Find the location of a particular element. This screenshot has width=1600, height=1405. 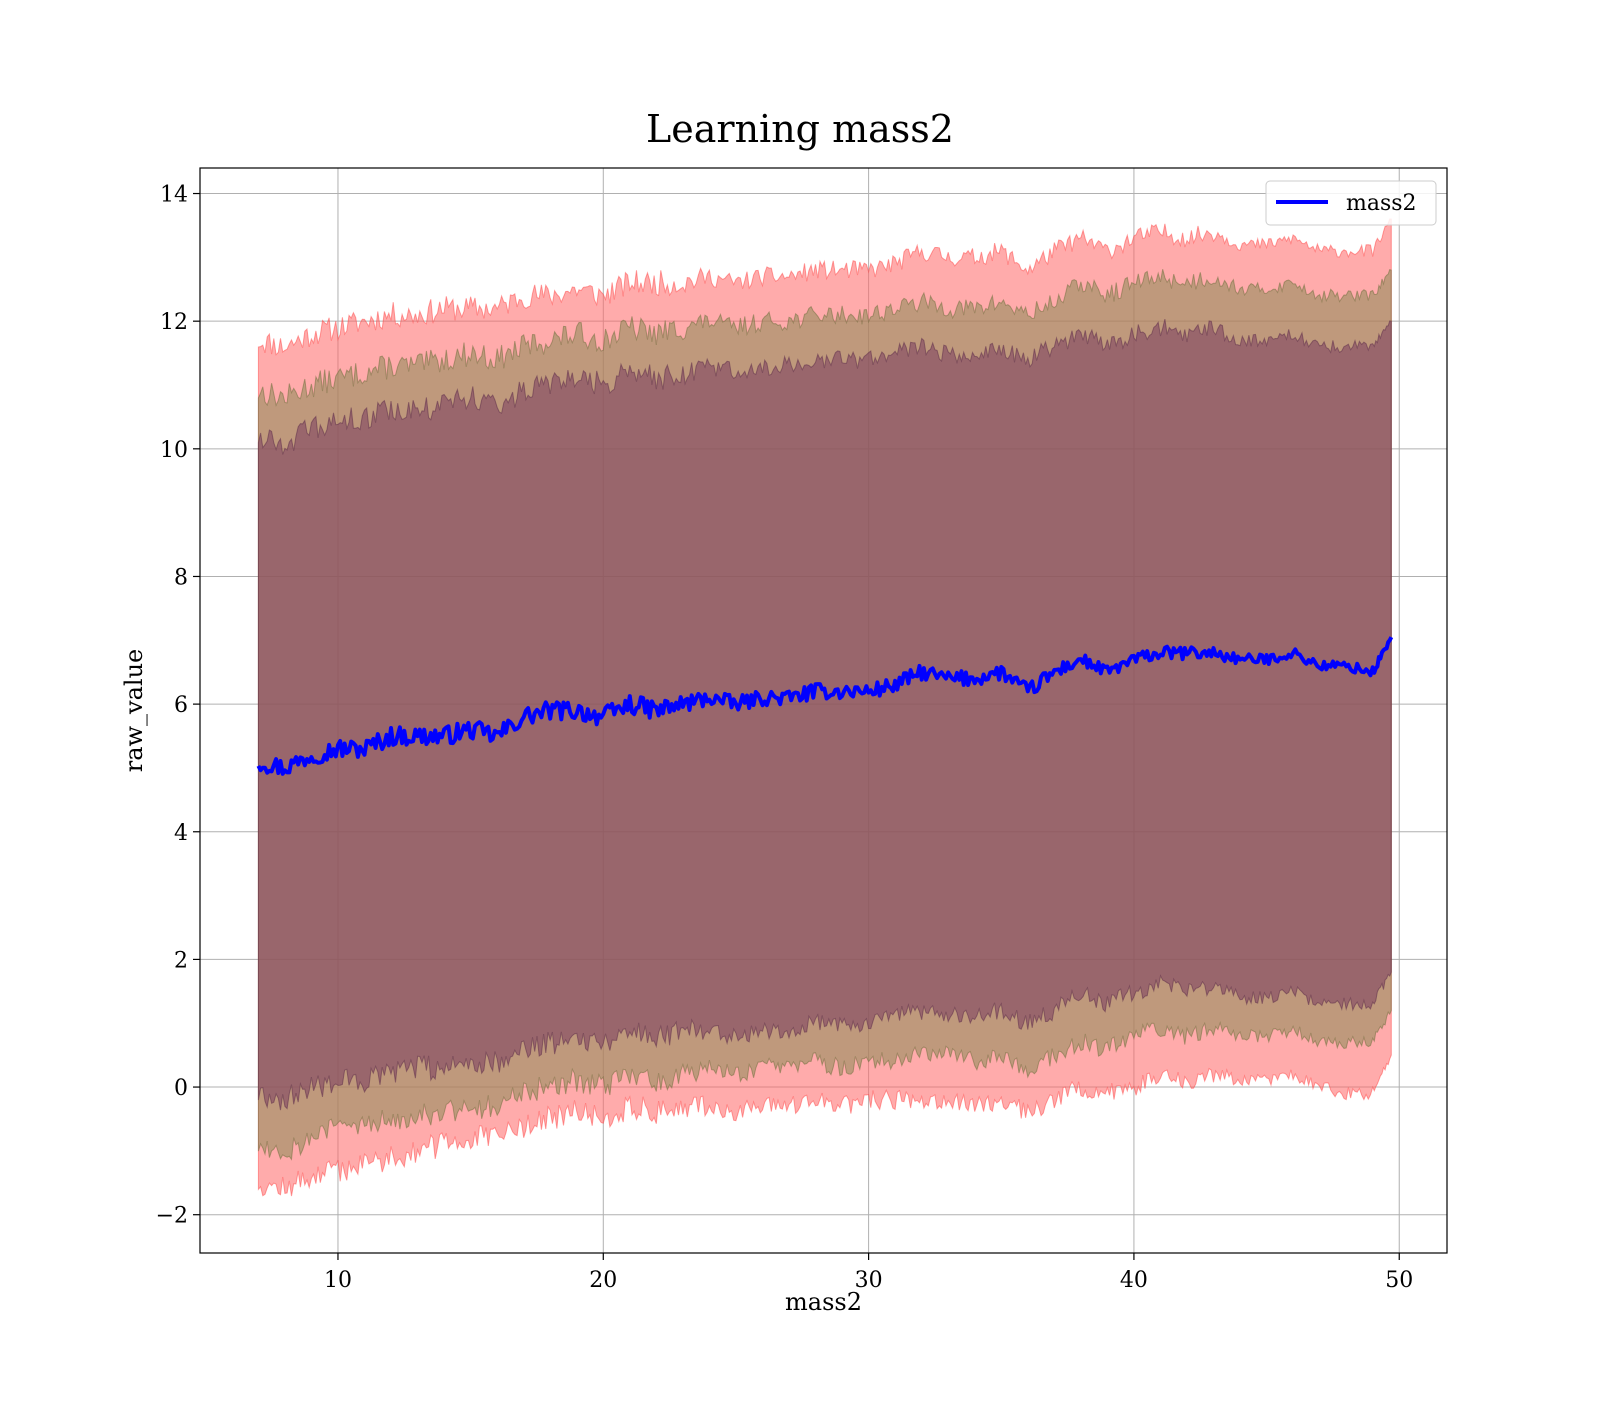

legend-box is located at coordinates (1351, 203).